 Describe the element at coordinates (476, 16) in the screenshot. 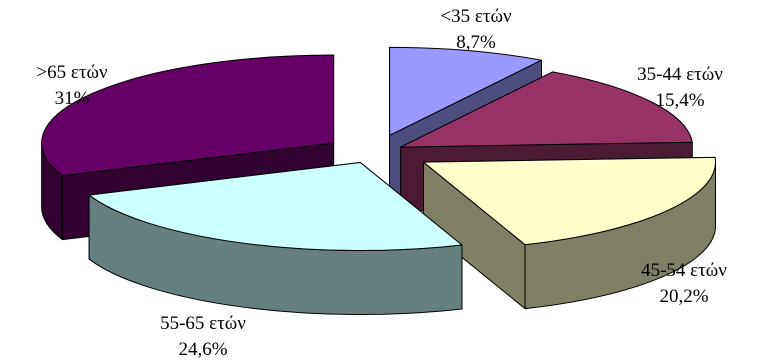

I see `slice-label-0: <35 ετών` at that location.